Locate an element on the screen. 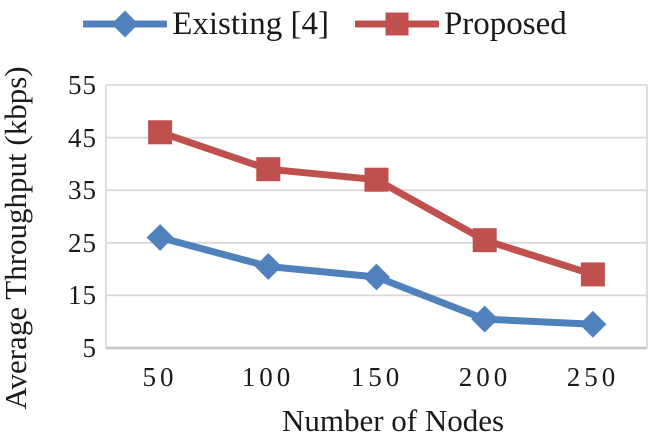 The width and height of the screenshot is (650, 444). legend-item-existing: Existing [4] is located at coordinates (206, 24).